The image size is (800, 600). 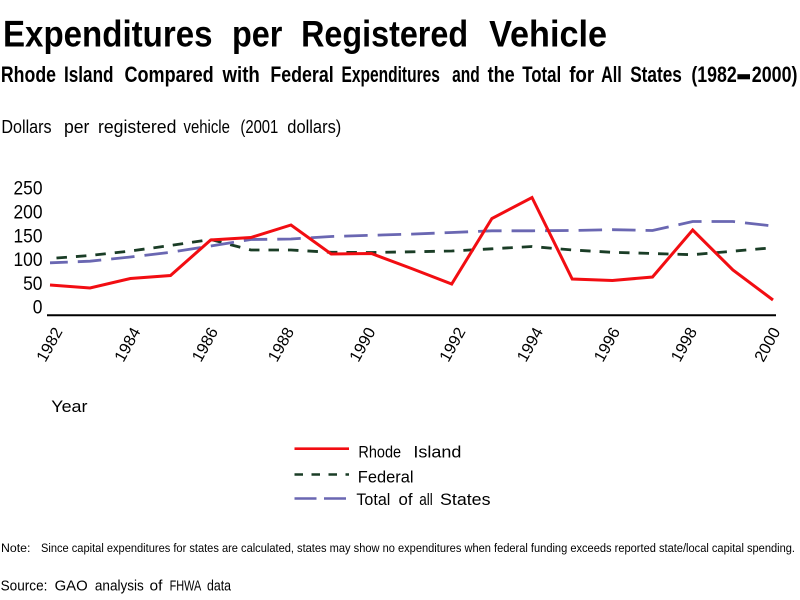 What do you see at coordinates (241, 74) in the screenshot?
I see `svg-text: with` at bounding box center [241, 74].